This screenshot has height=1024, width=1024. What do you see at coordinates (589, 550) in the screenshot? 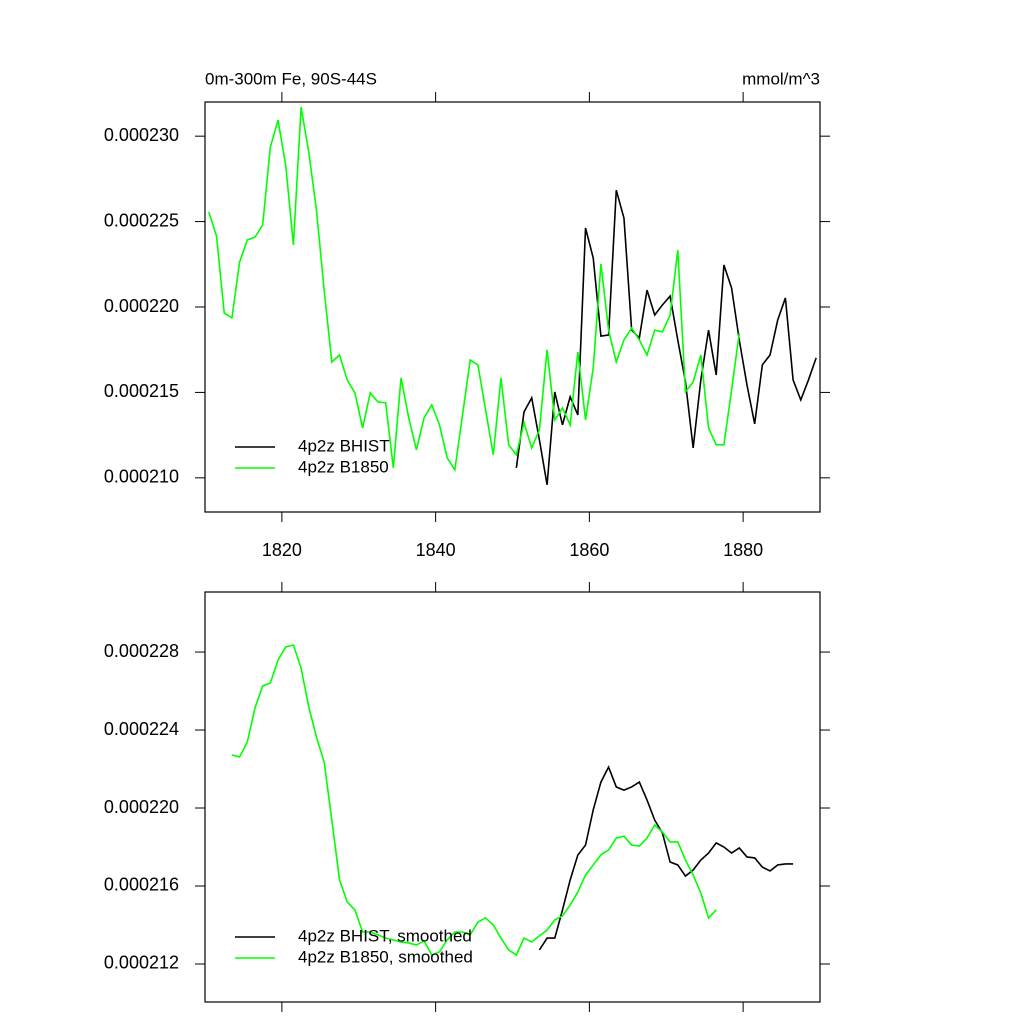
I see `x-tick-label: 1860` at bounding box center [589, 550].